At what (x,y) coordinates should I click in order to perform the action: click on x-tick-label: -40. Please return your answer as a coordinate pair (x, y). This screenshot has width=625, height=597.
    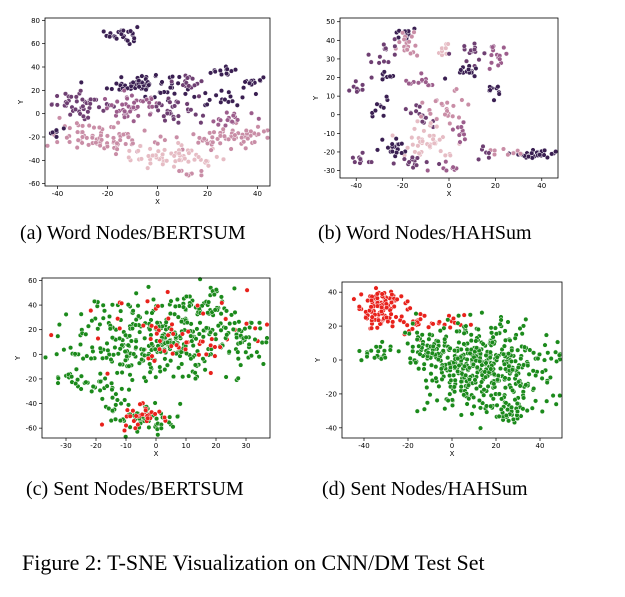
    Looking at the image, I should click on (356, 186).